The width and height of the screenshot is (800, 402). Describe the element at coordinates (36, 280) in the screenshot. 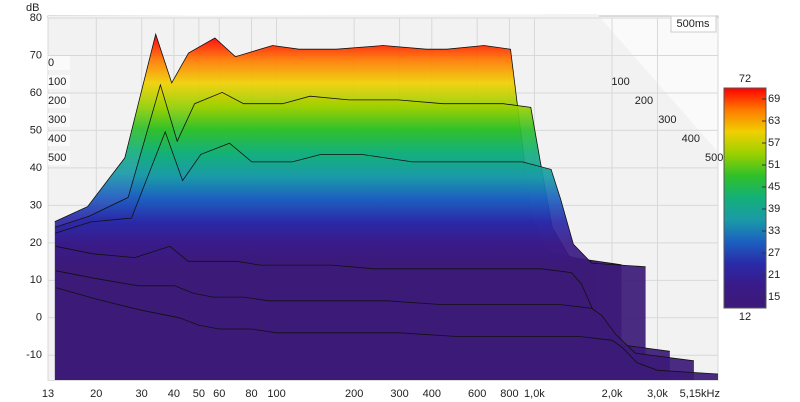

I see `y-tick-label: 10` at that location.